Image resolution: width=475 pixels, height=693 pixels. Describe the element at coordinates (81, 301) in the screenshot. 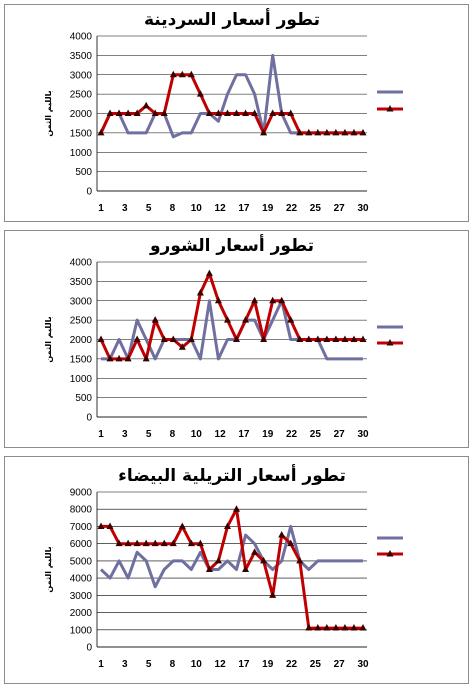

I see `y-tick-label: 3000` at that location.